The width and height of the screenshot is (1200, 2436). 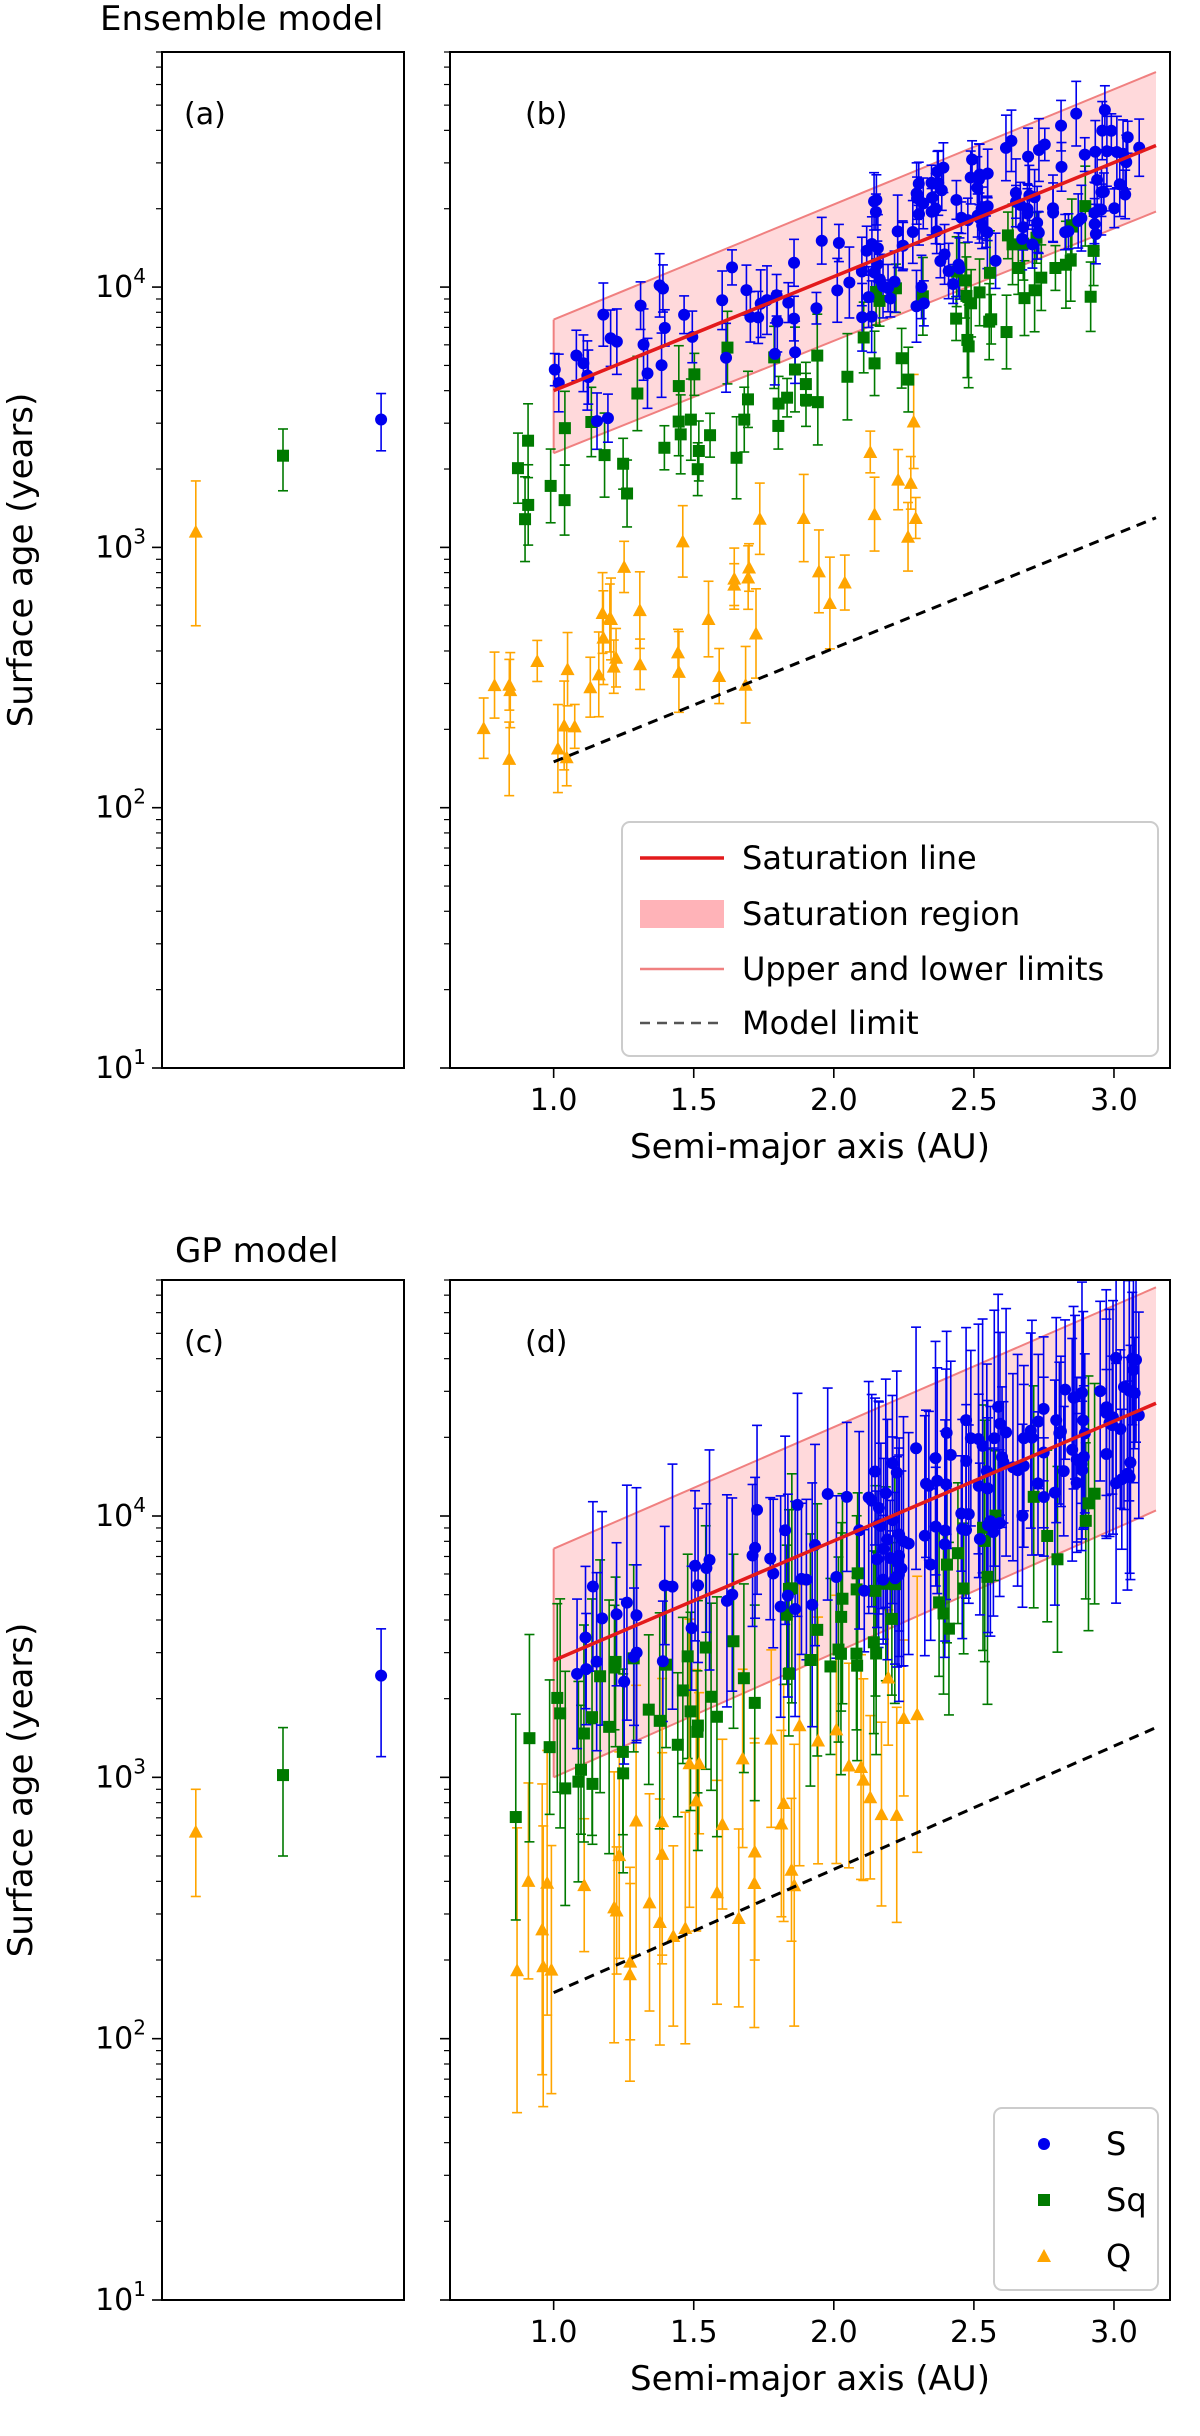 I want to click on saturation-line, so click(x=854, y=268).